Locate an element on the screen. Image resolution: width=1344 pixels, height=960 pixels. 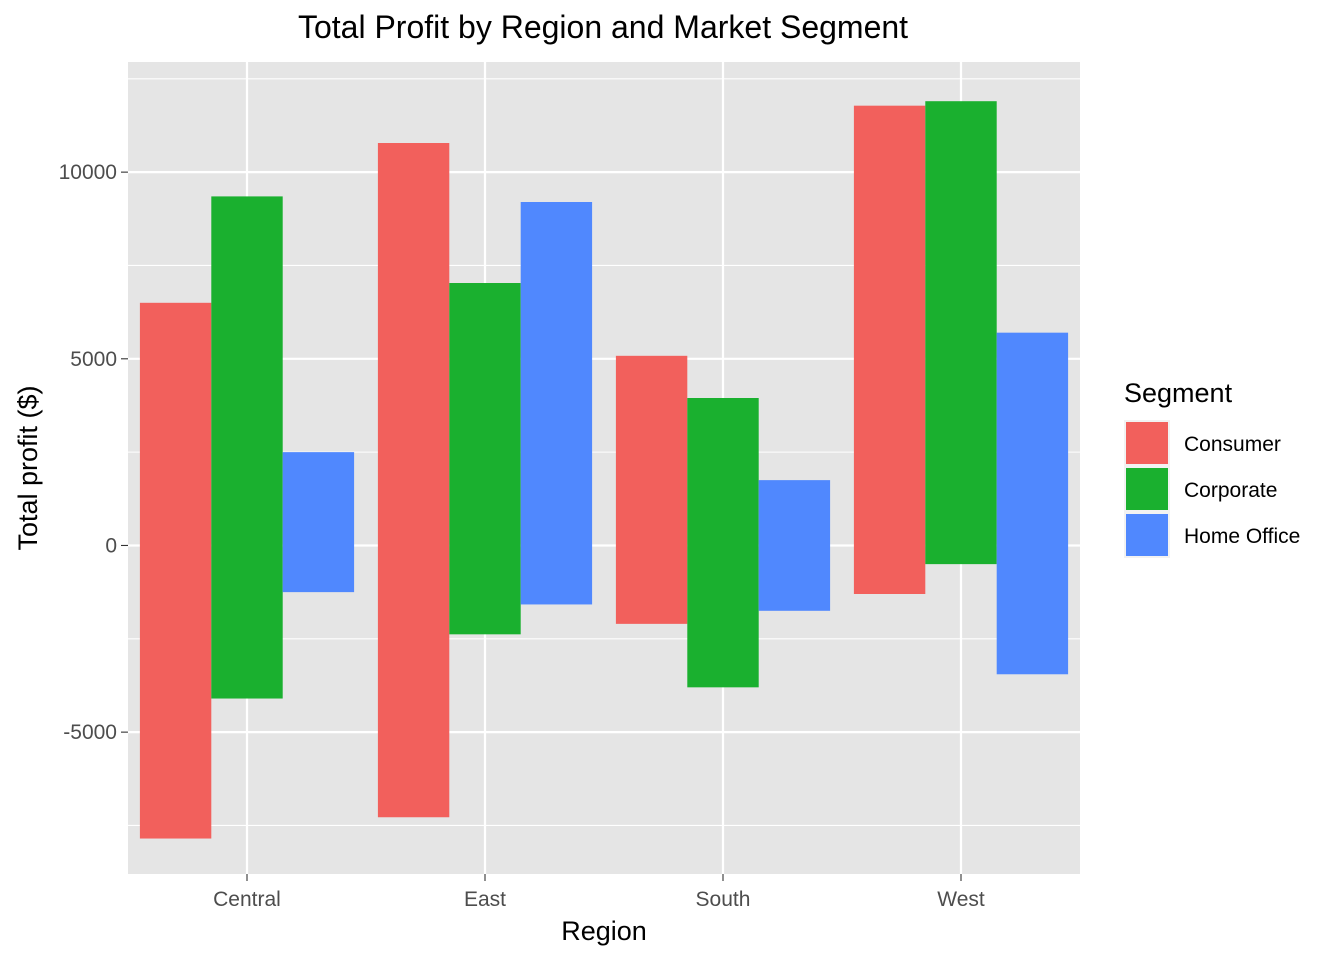
y-axis-title: Total profit ($) is located at coordinates (28, 467).